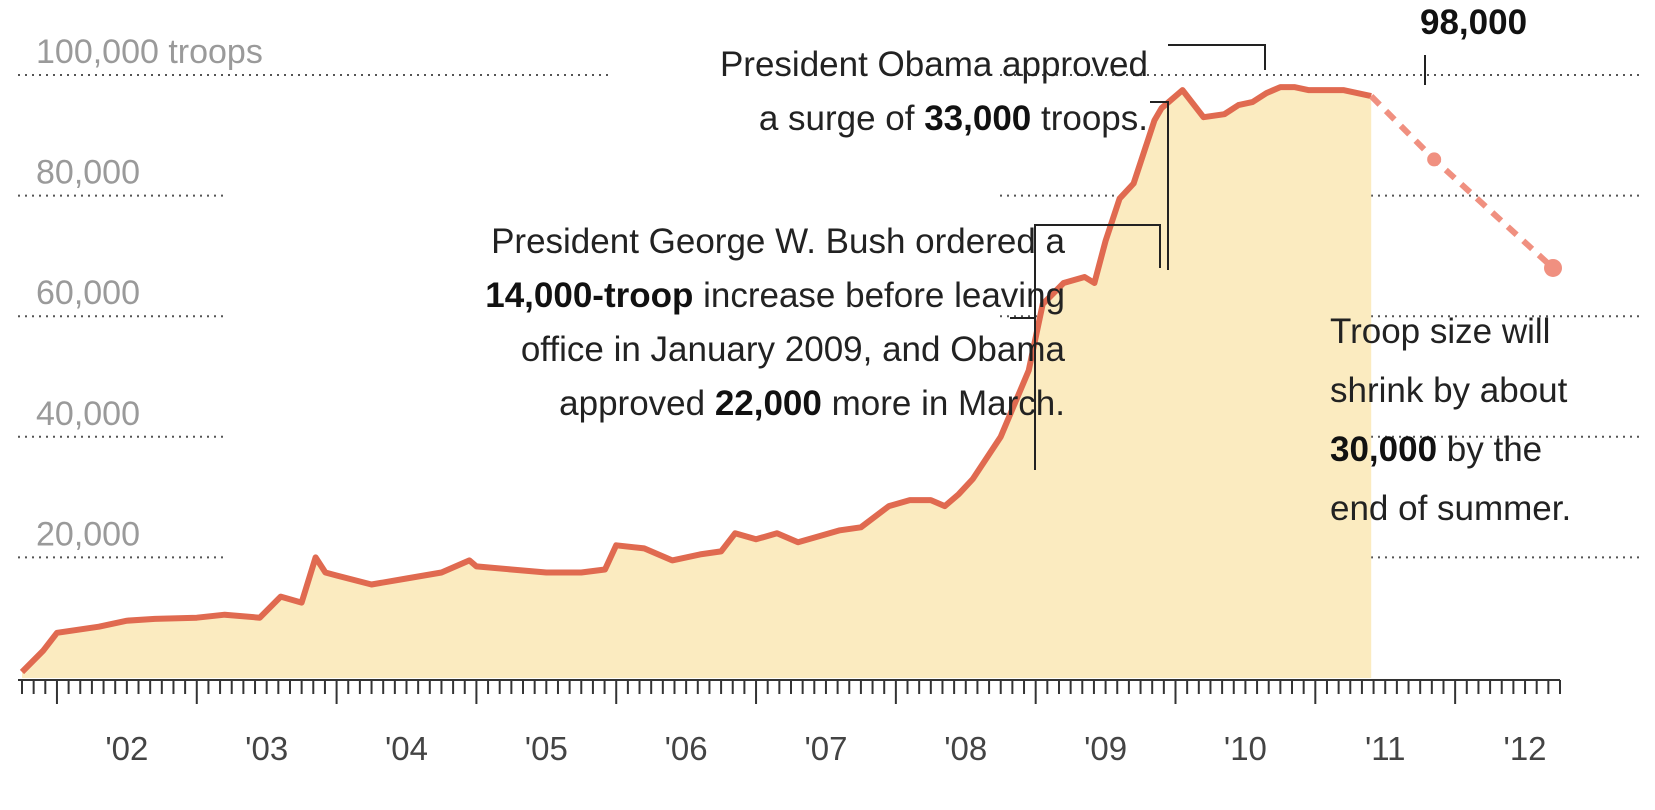  Describe the element at coordinates (406, 748) in the screenshot. I see `x-tick-label: '04` at that location.